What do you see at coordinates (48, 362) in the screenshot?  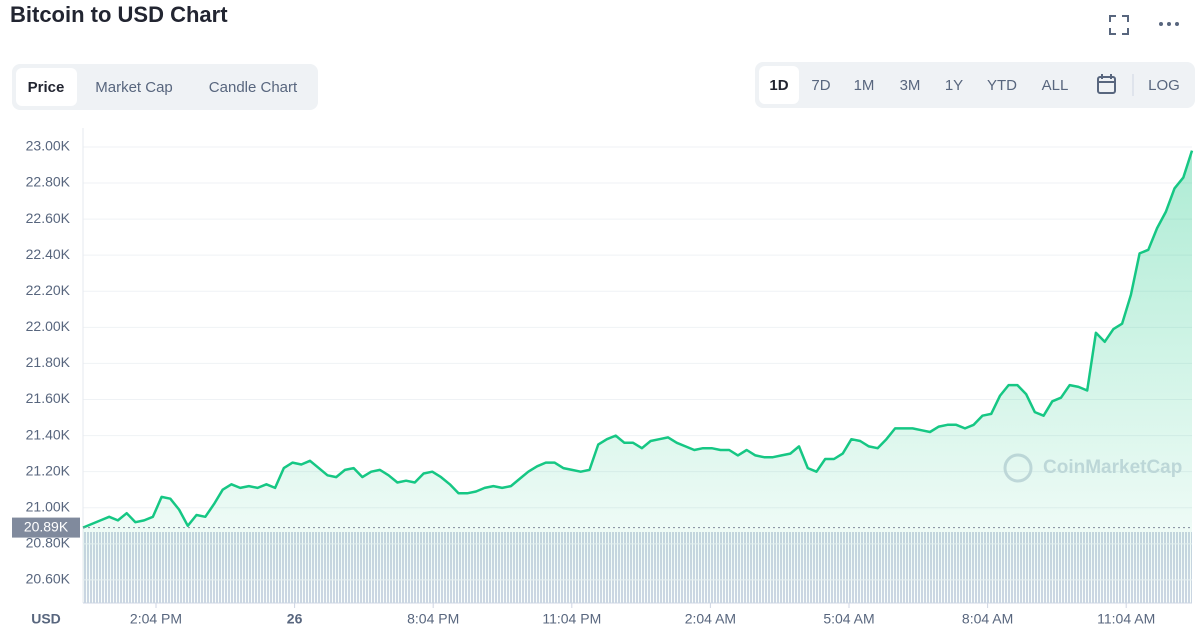 I see `y-tick-label: 21.80K` at bounding box center [48, 362].